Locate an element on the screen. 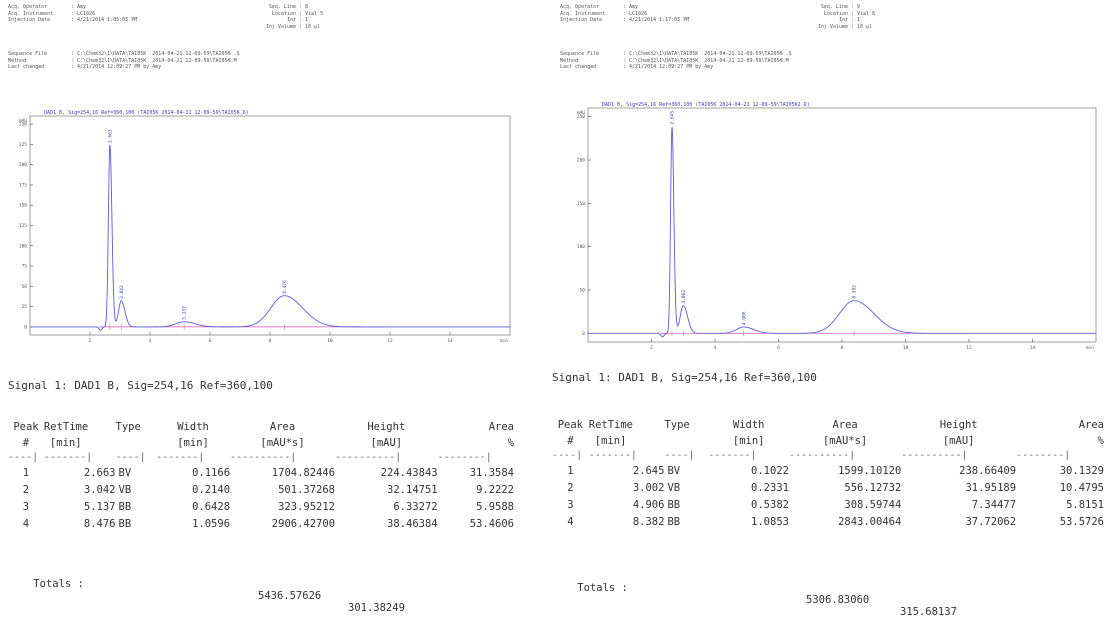 The width and height of the screenshot is (1104, 630). meta-value: 9 is located at coordinates (859, 7).